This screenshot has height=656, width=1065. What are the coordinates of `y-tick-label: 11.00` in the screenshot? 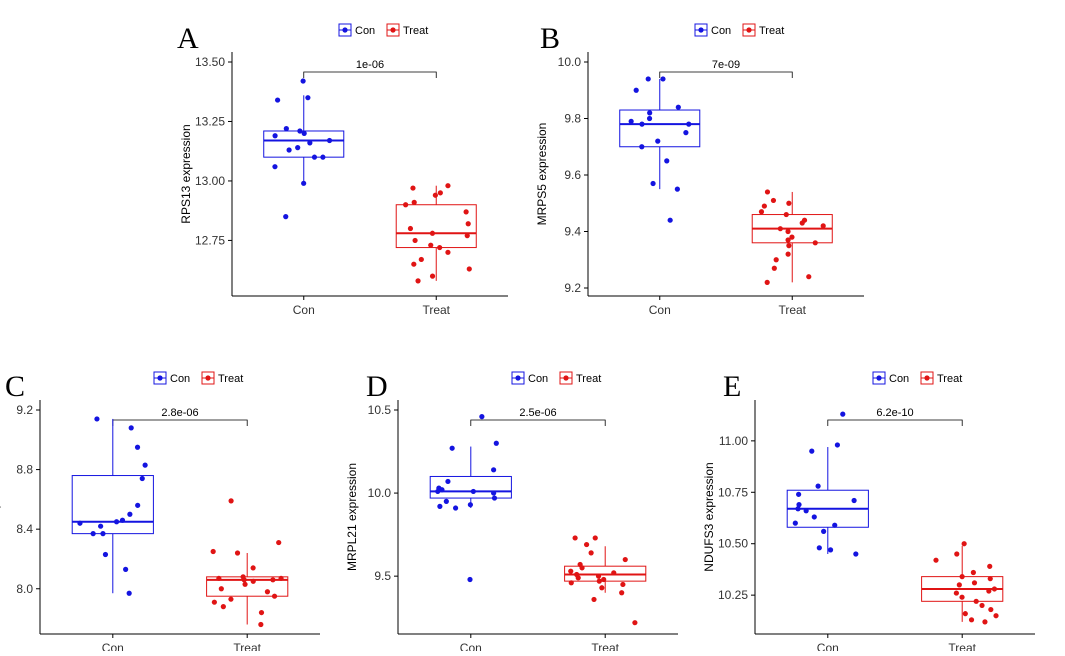 It's located at (733, 441).